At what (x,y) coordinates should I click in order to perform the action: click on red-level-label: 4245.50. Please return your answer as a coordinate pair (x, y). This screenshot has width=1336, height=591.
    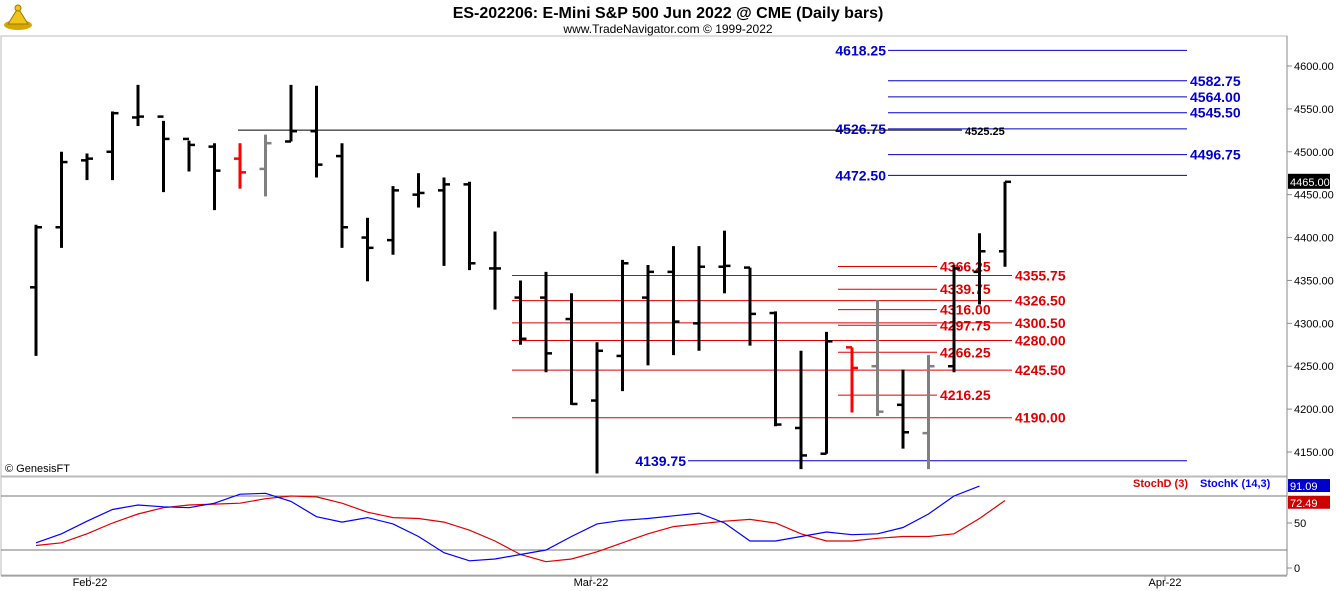
    Looking at the image, I should click on (1040, 370).